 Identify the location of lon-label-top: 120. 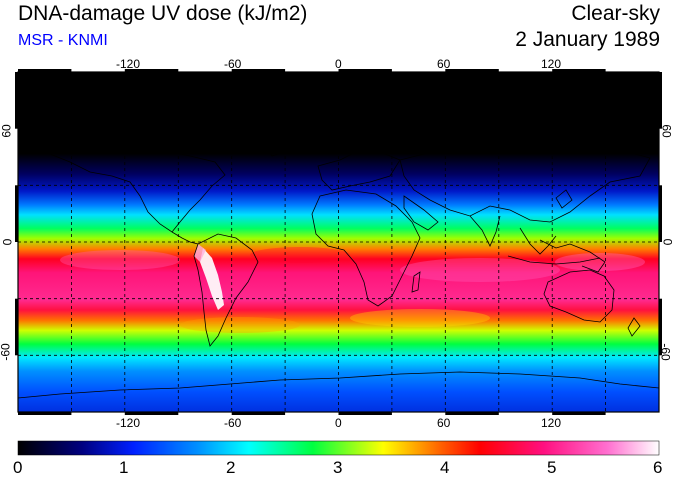
(551, 64).